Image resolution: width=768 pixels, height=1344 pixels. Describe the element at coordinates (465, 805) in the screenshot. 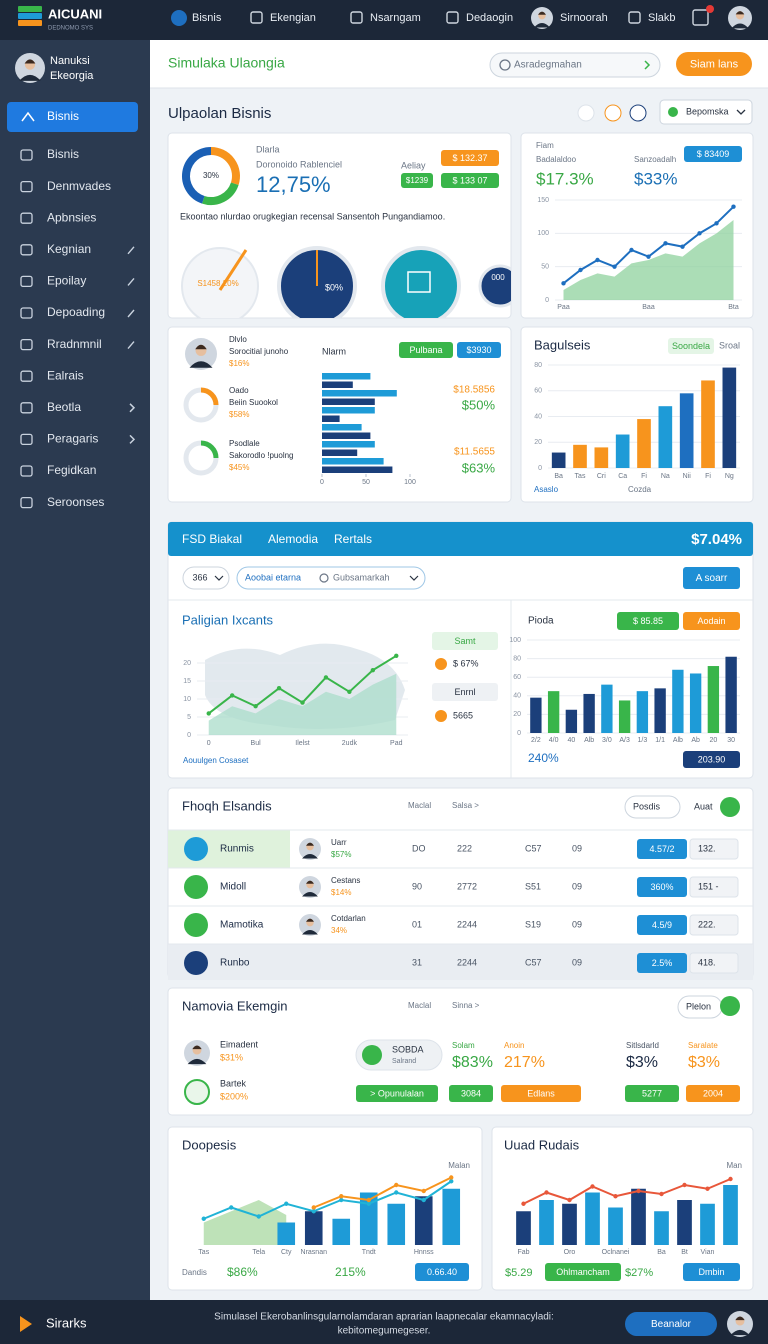

I see `link: Salsa >` at that location.